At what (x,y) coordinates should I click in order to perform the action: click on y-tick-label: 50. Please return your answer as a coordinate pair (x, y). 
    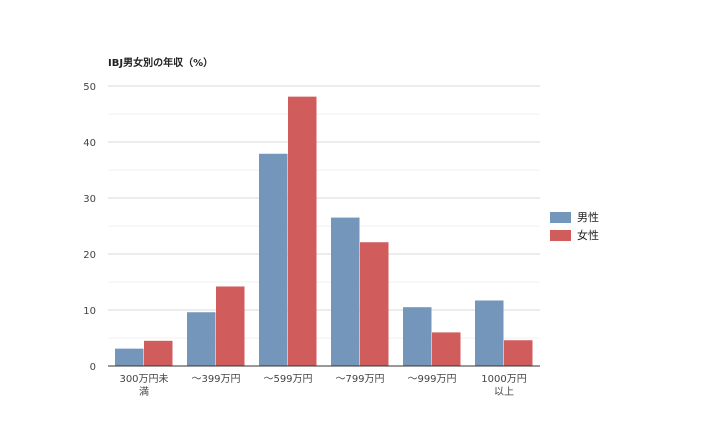
    Looking at the image, I should click on (89, 87).